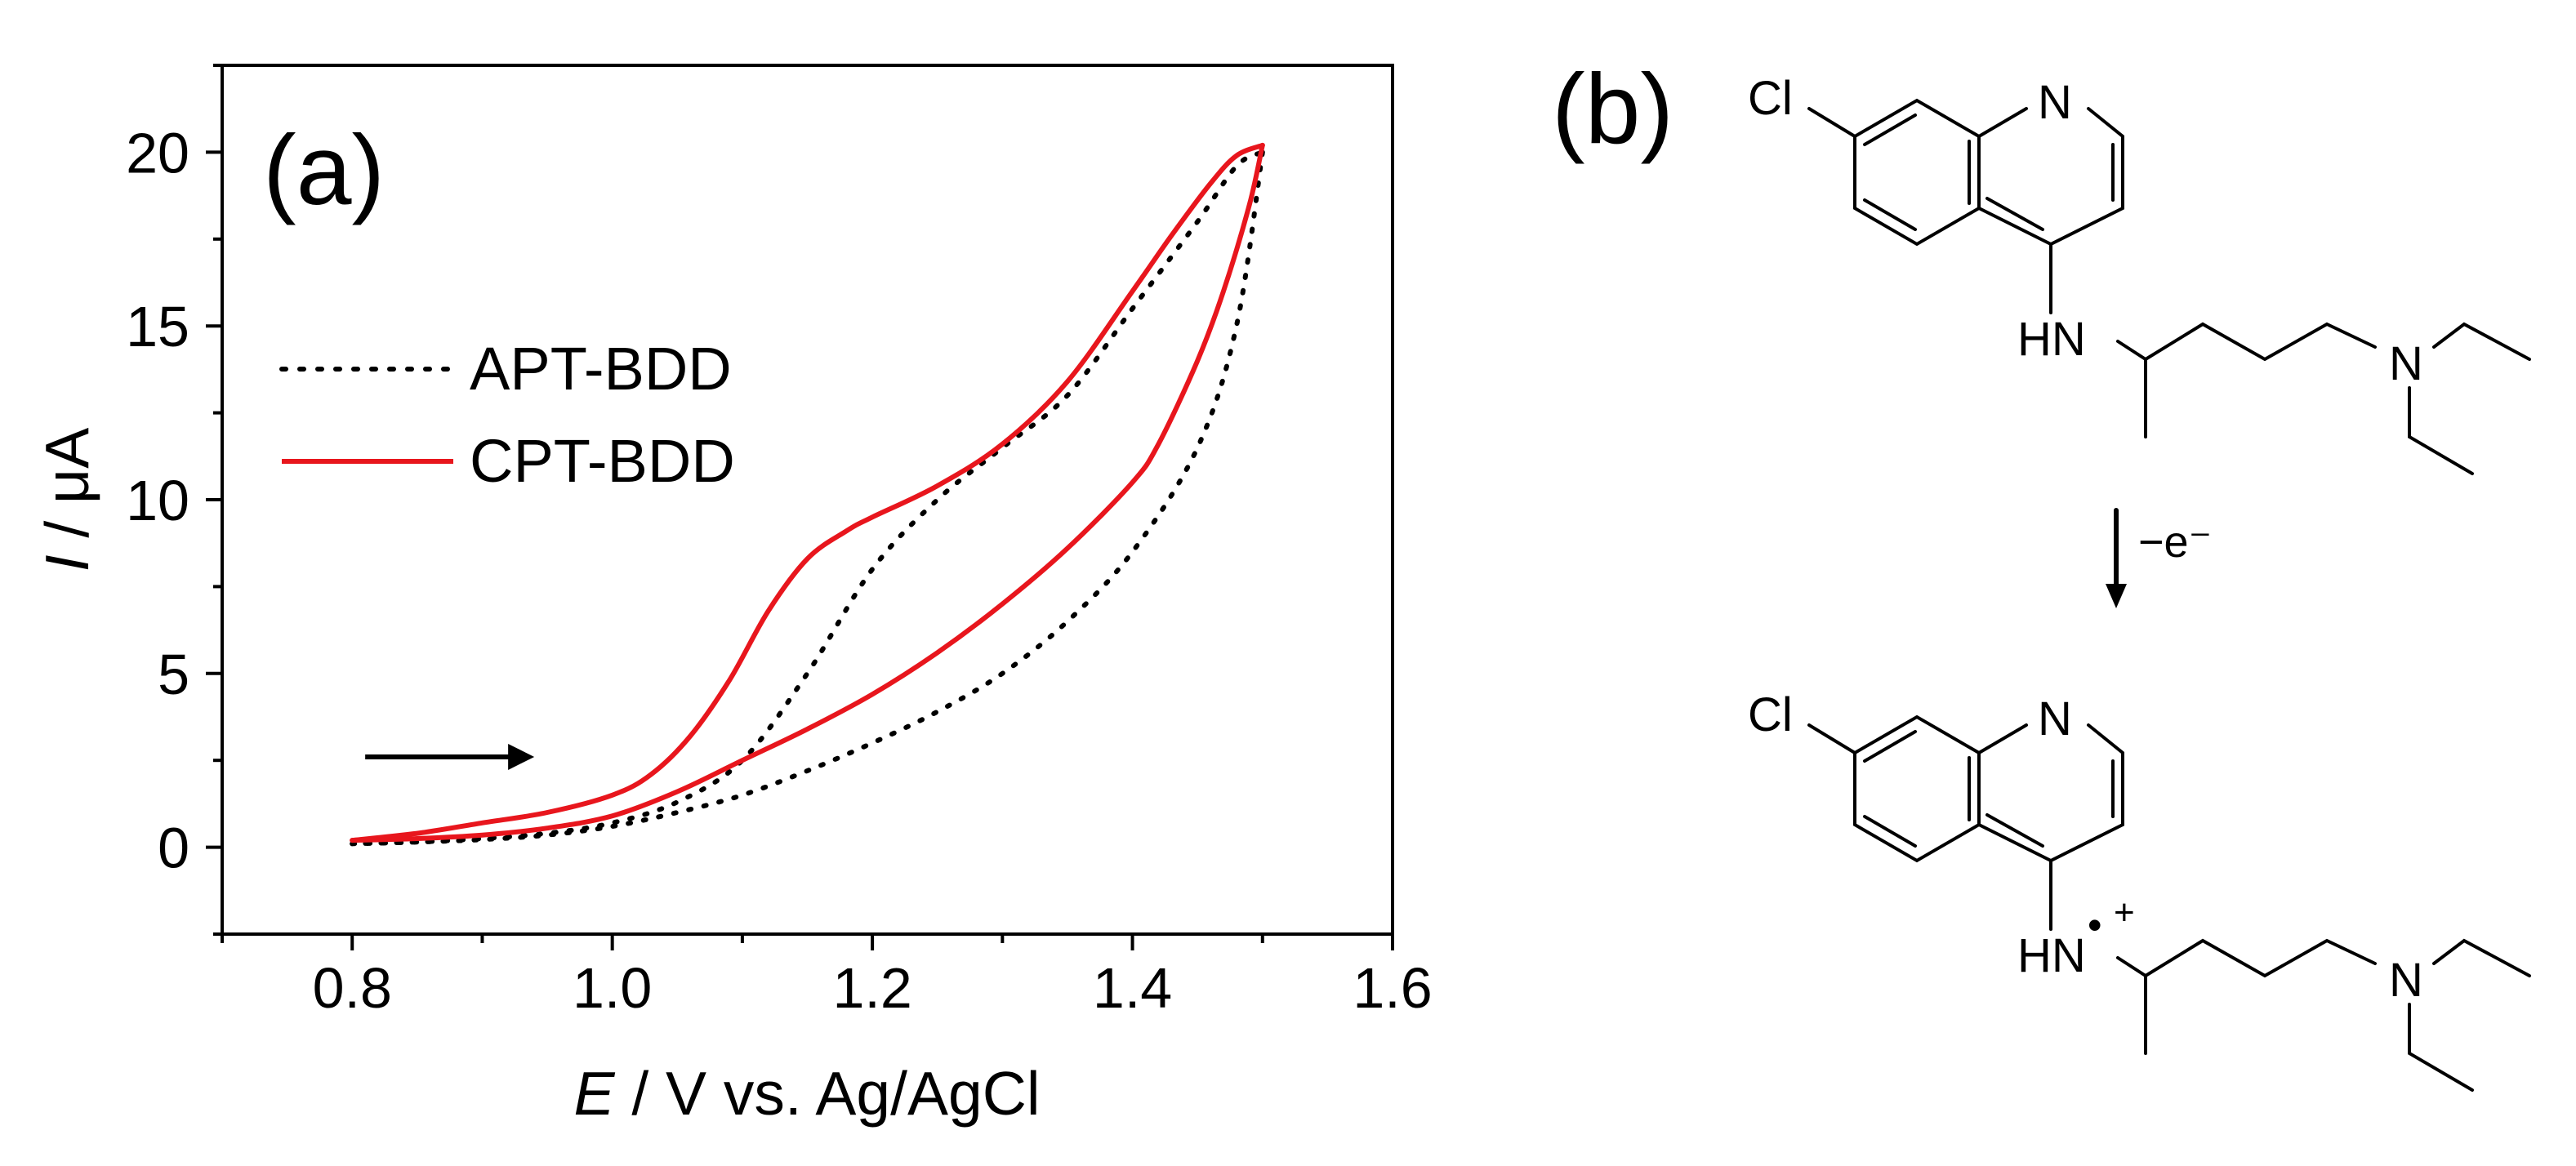  Describe the element at coordinates (1770, 98) in the screenshot. I see `cl-atom: Cl` at that location.